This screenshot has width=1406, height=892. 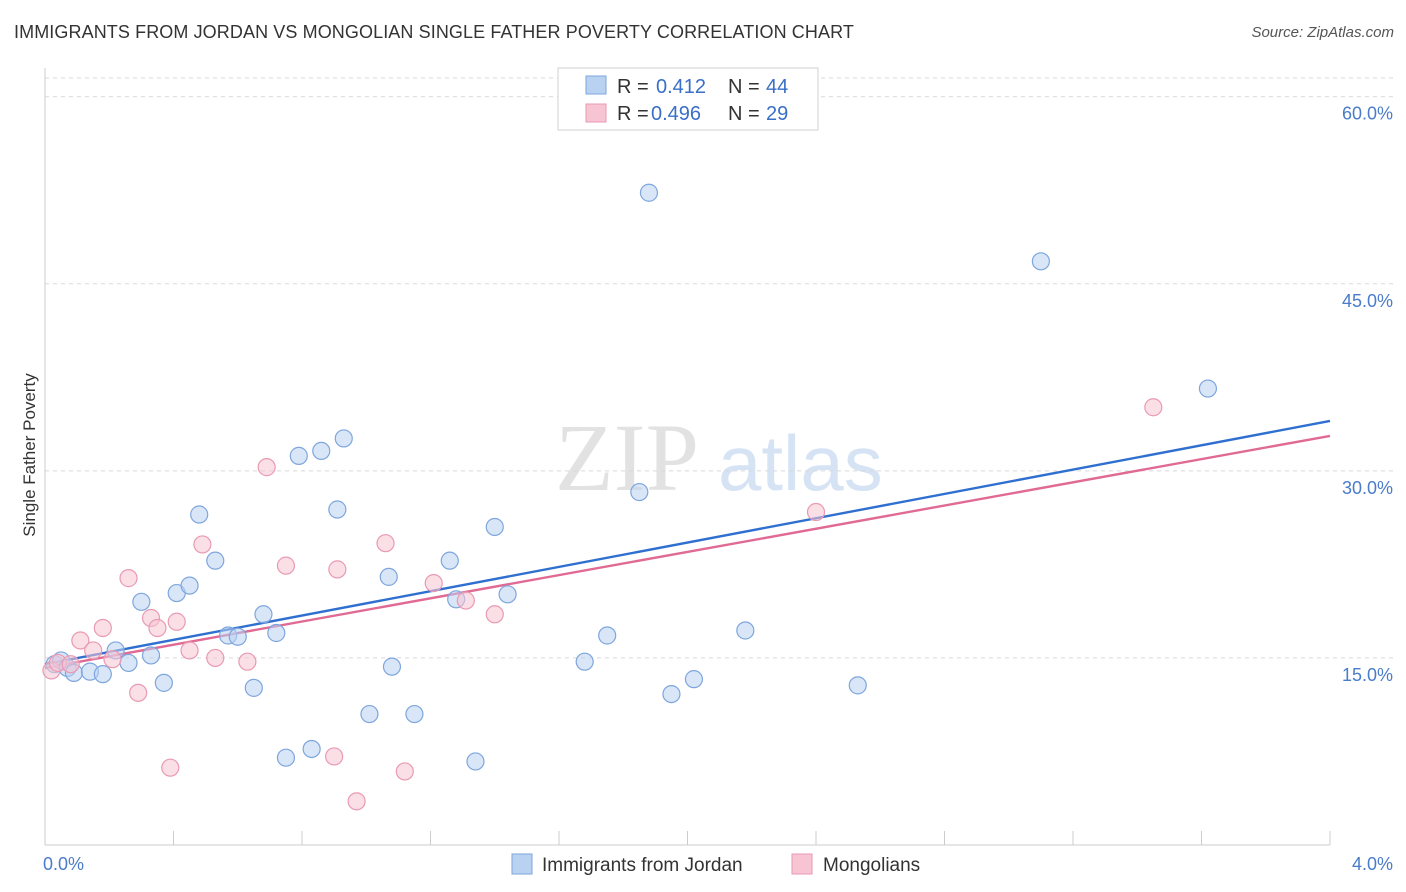 What do you see at coordinates (642, 865) in the screenshot?
I see `series-label-jordan: Immigrants from Jordan` at bounding box center [642, 865].